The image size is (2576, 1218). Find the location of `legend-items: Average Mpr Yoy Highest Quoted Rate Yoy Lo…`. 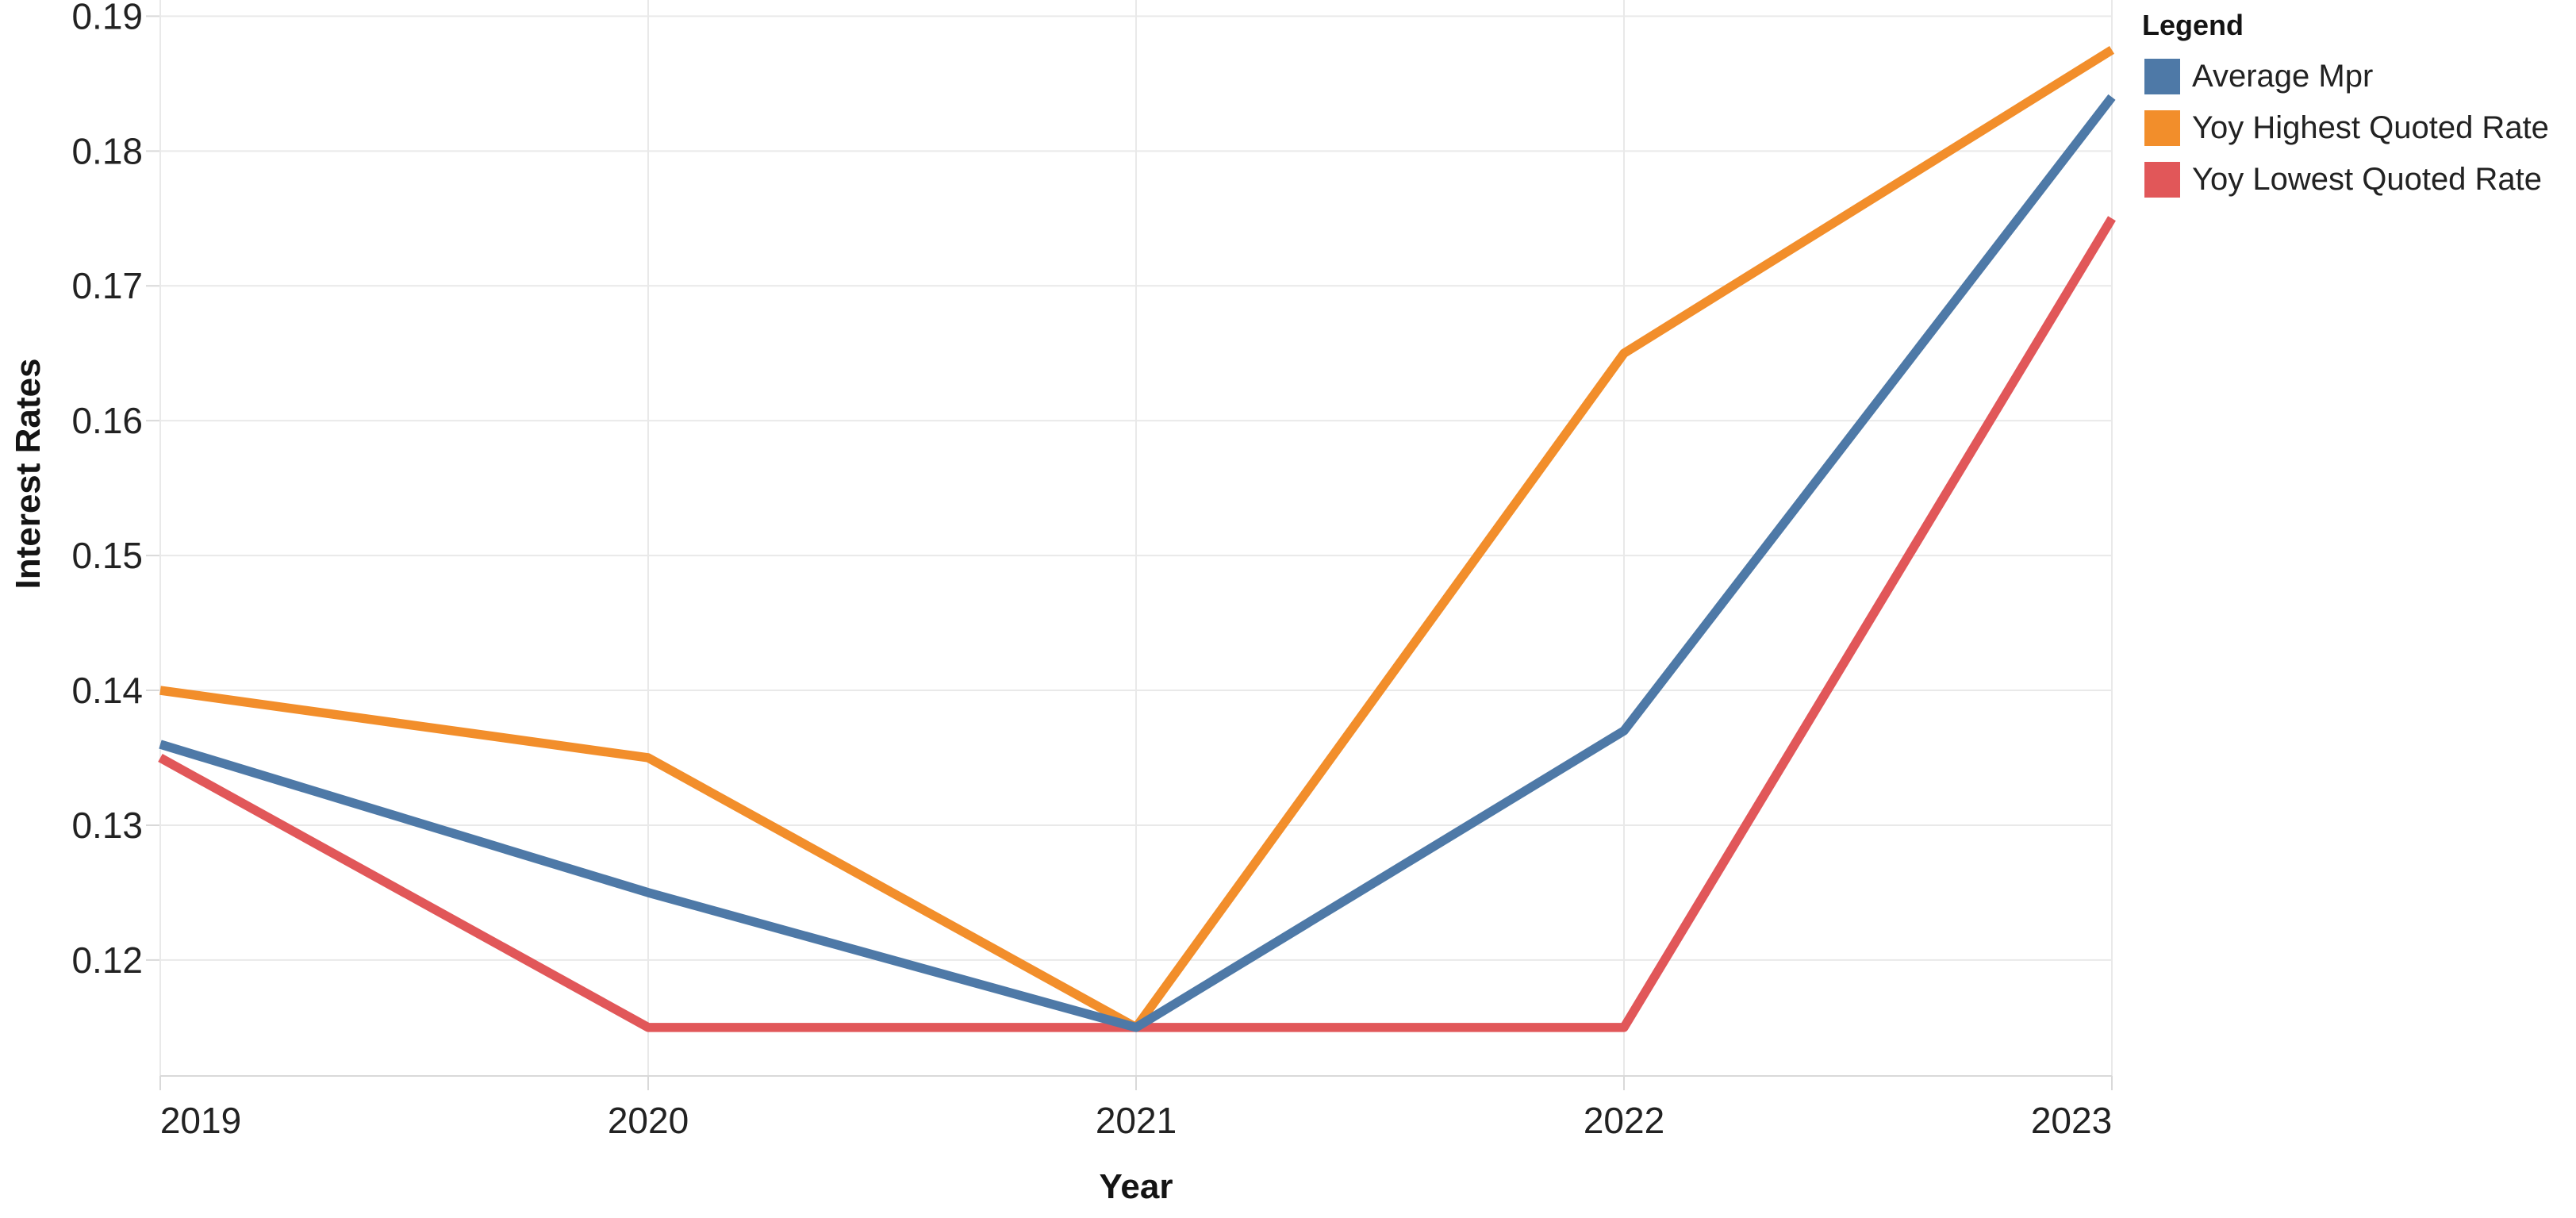

legend-items: Average Mpr Yoy Highest Quoted Rate Yoy Lo… is located at coordinates (2356, 128).